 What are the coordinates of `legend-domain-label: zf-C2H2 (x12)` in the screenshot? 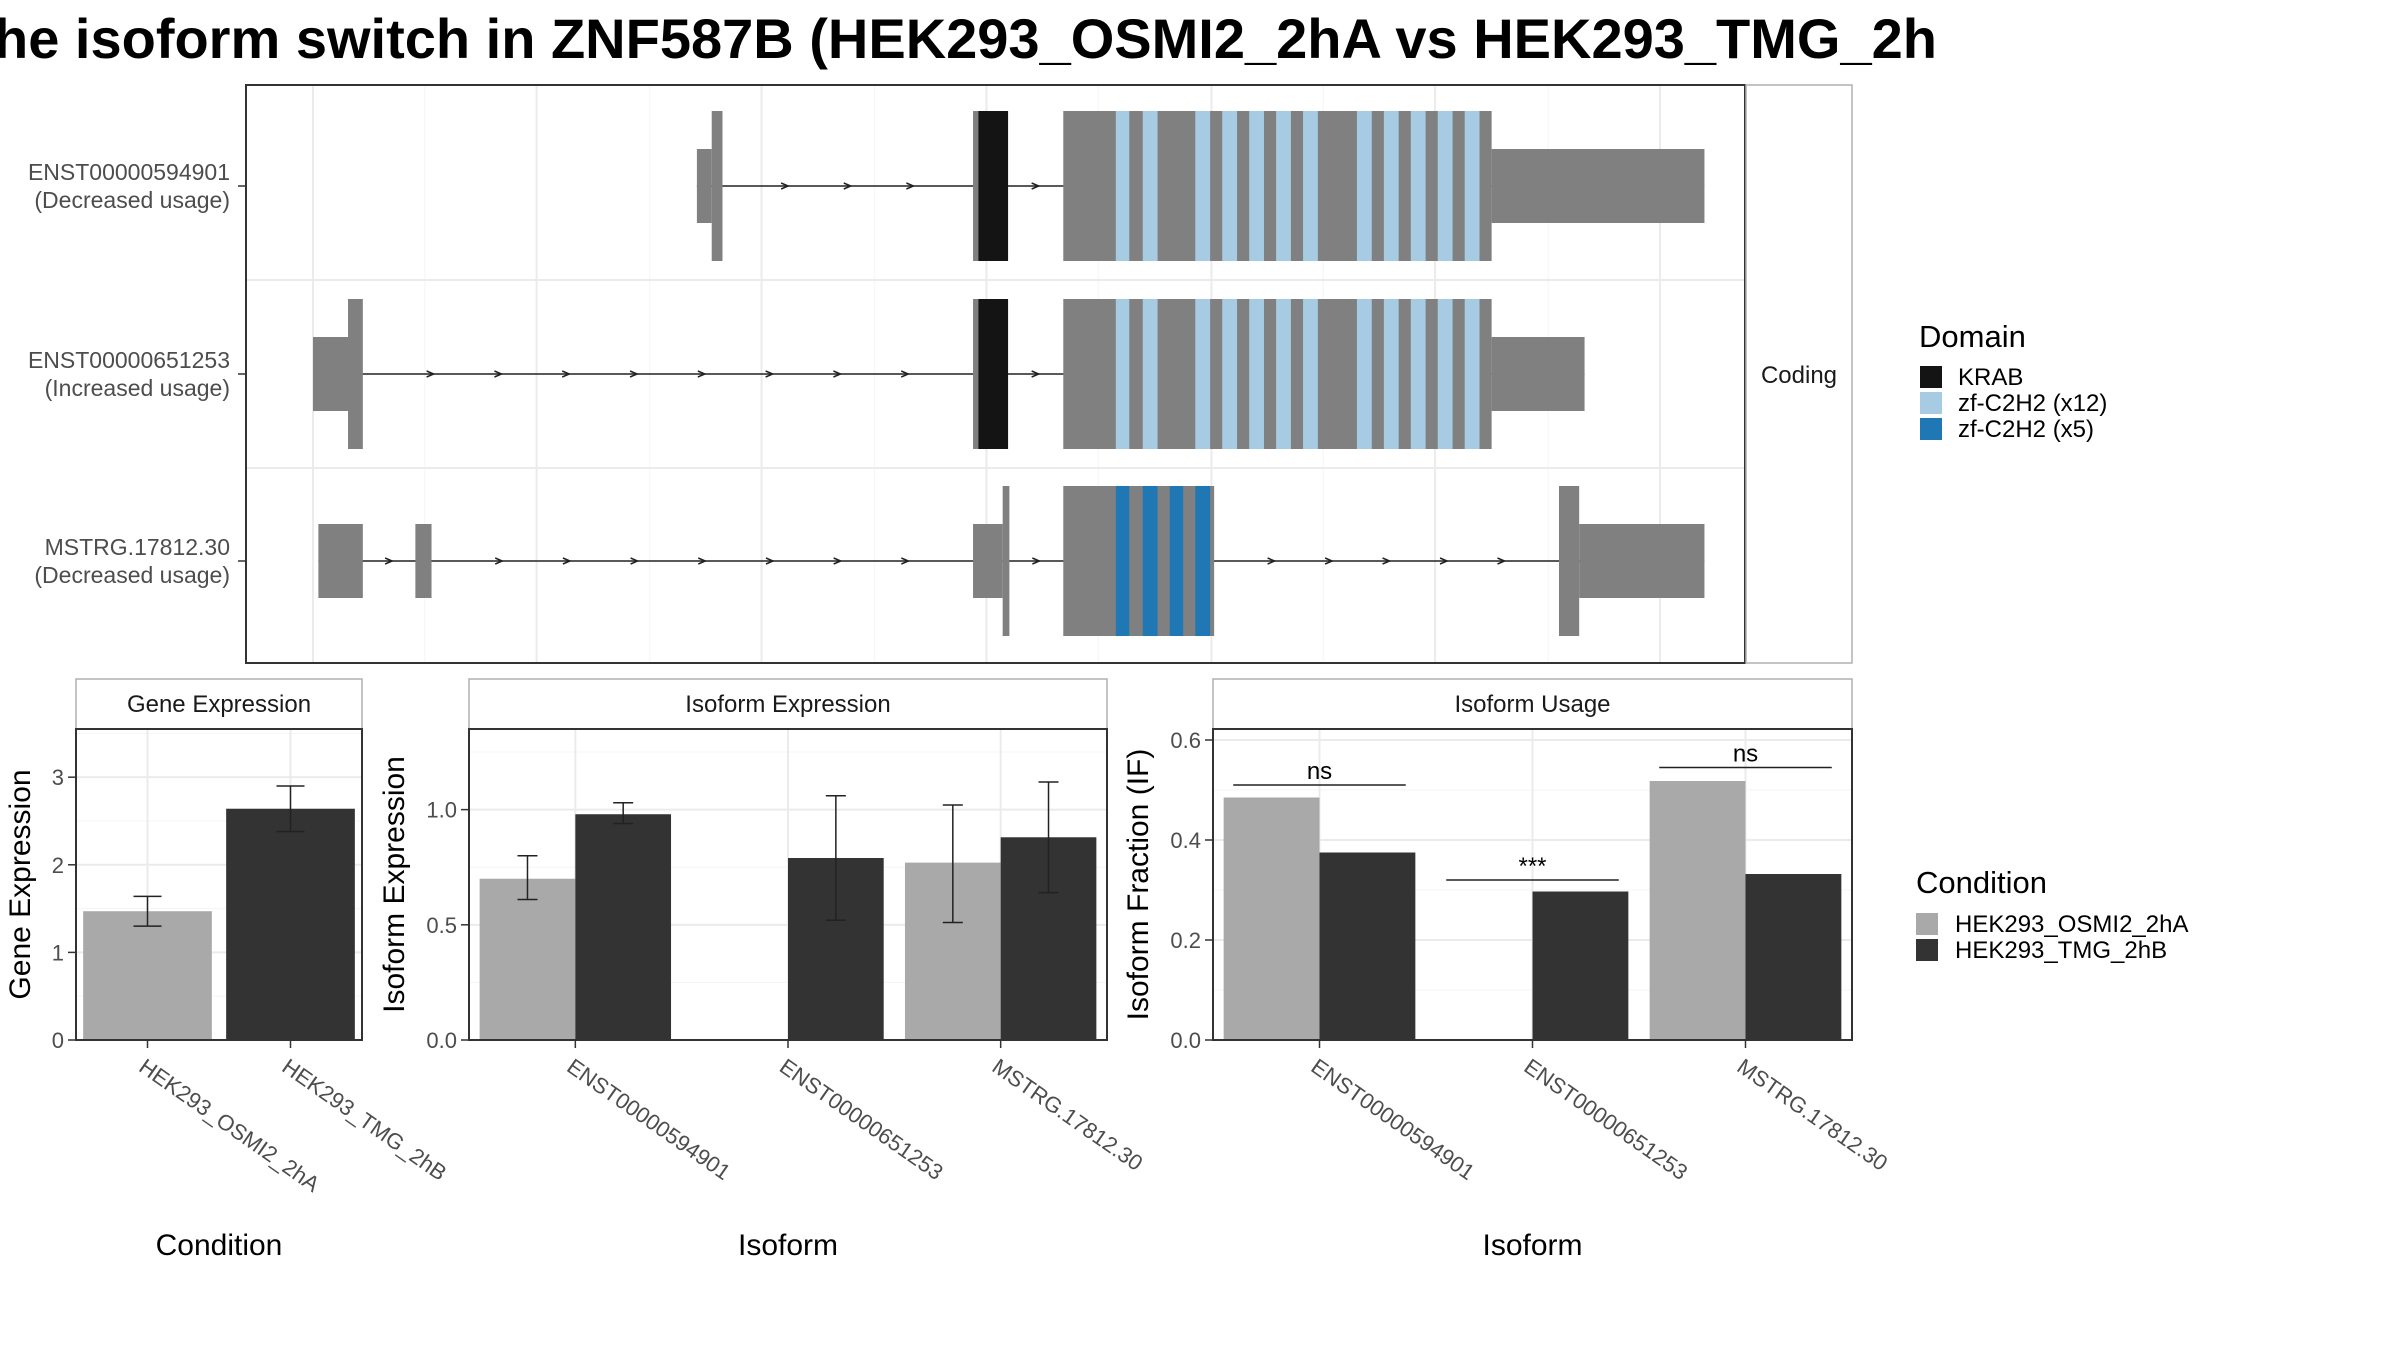 It's located at (2032, 403).